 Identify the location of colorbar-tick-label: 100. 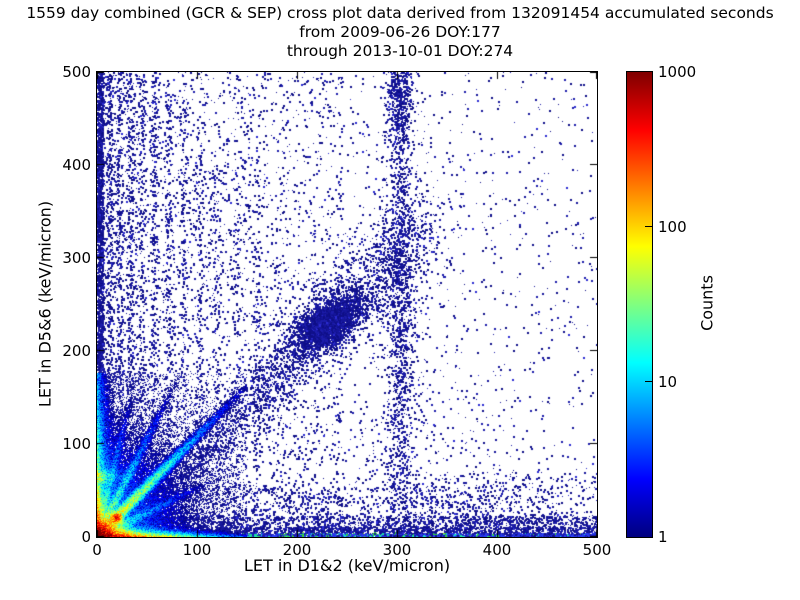
(672, 227).